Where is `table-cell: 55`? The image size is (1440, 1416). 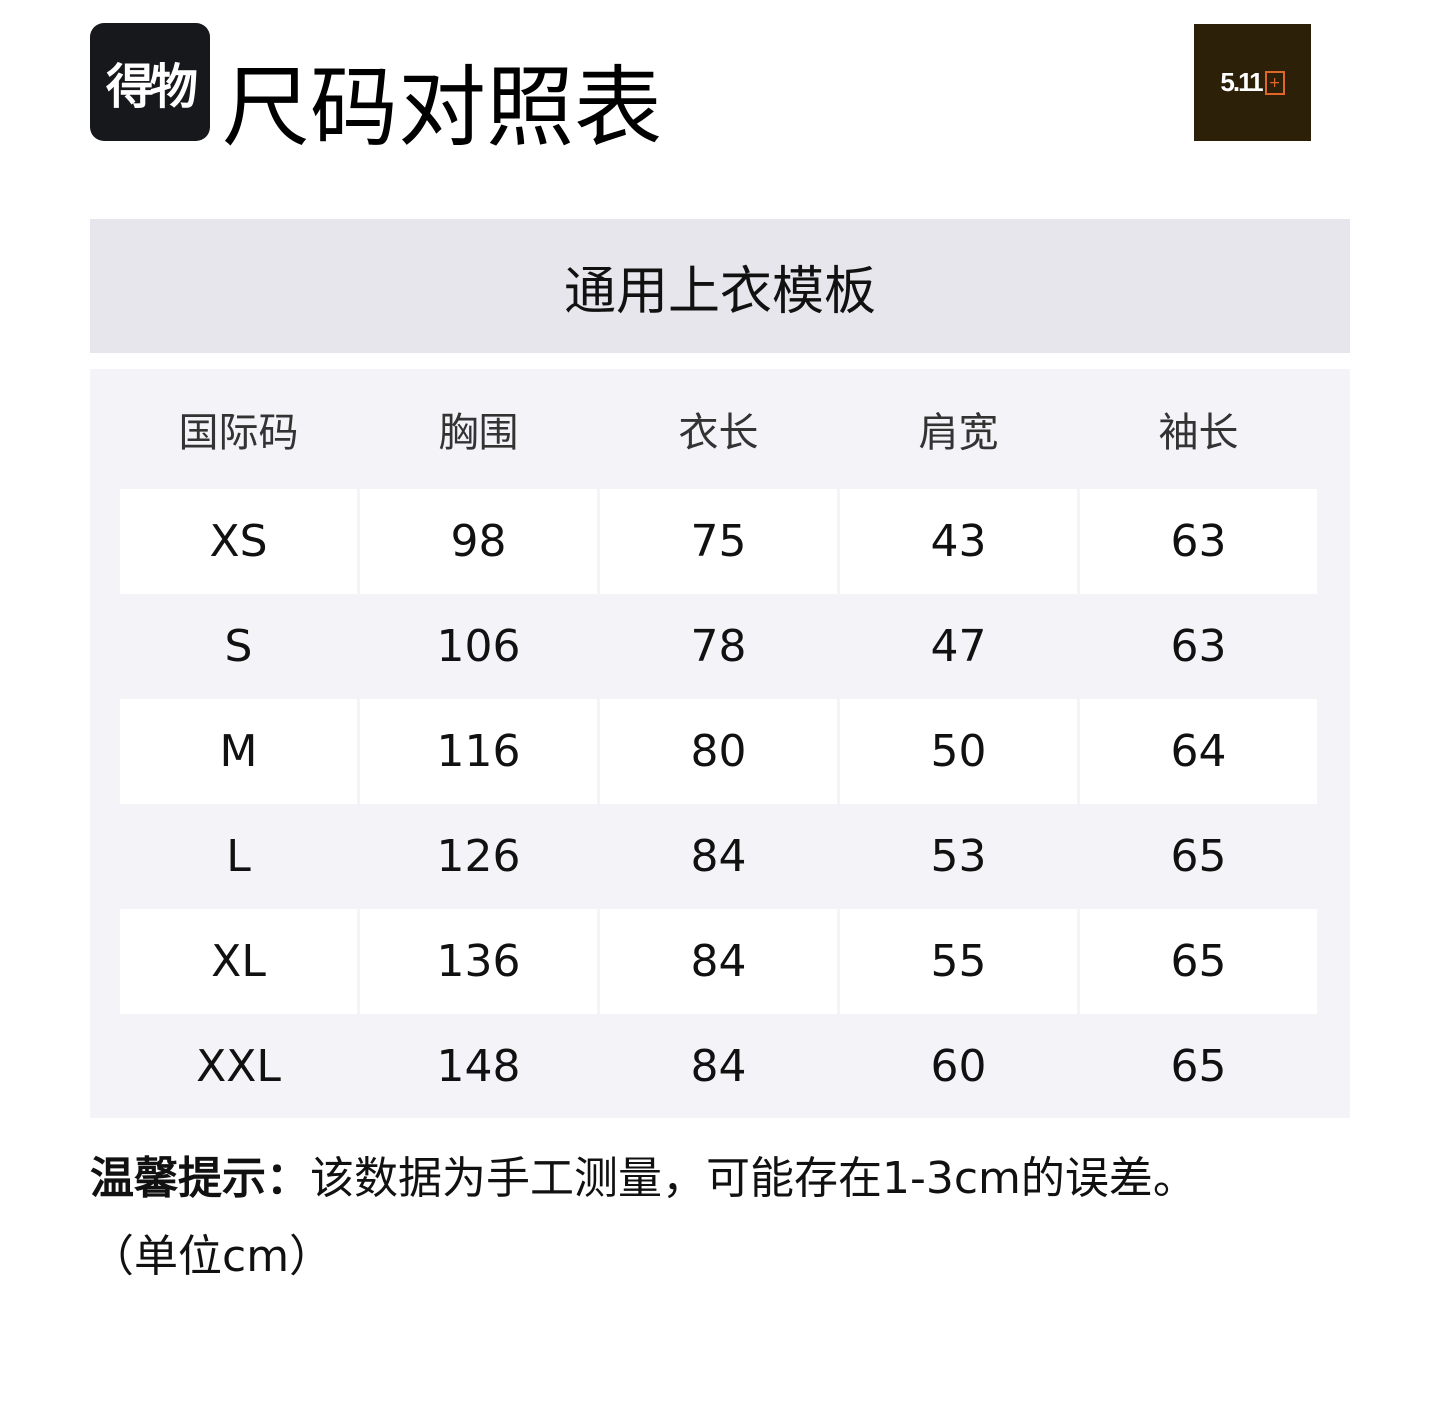 table-cell: 55 is located at coordinates (958, 961).